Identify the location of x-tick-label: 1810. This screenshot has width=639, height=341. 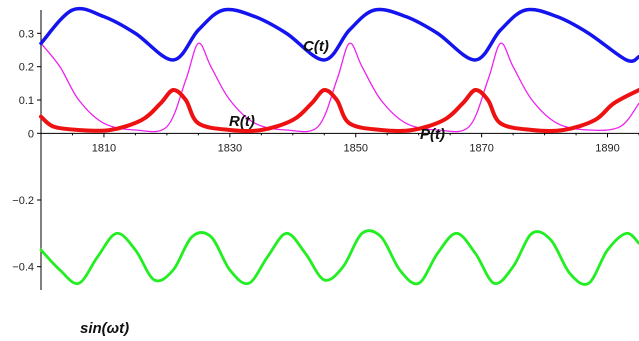
(104, 148).